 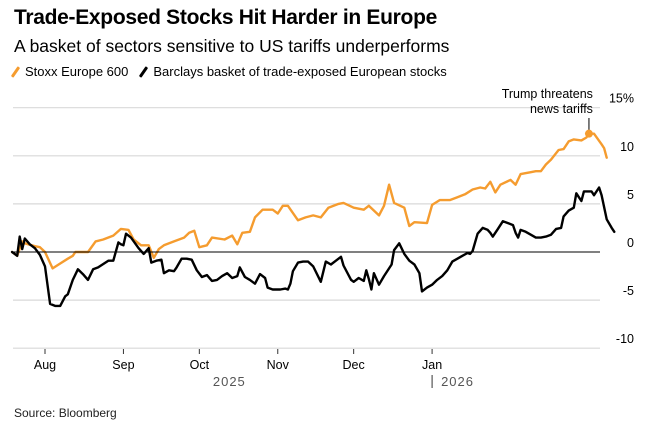 What do you see at coordinates (630, 243) in the screenshot?
I see `y-tick-label: 0` at bounding box center [630, 243].